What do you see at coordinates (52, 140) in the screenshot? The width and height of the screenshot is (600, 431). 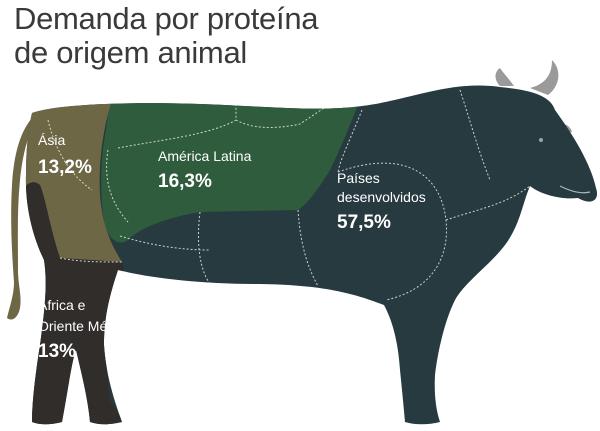 I see `label-asia: Ásia` at bounding box center [52, 140].